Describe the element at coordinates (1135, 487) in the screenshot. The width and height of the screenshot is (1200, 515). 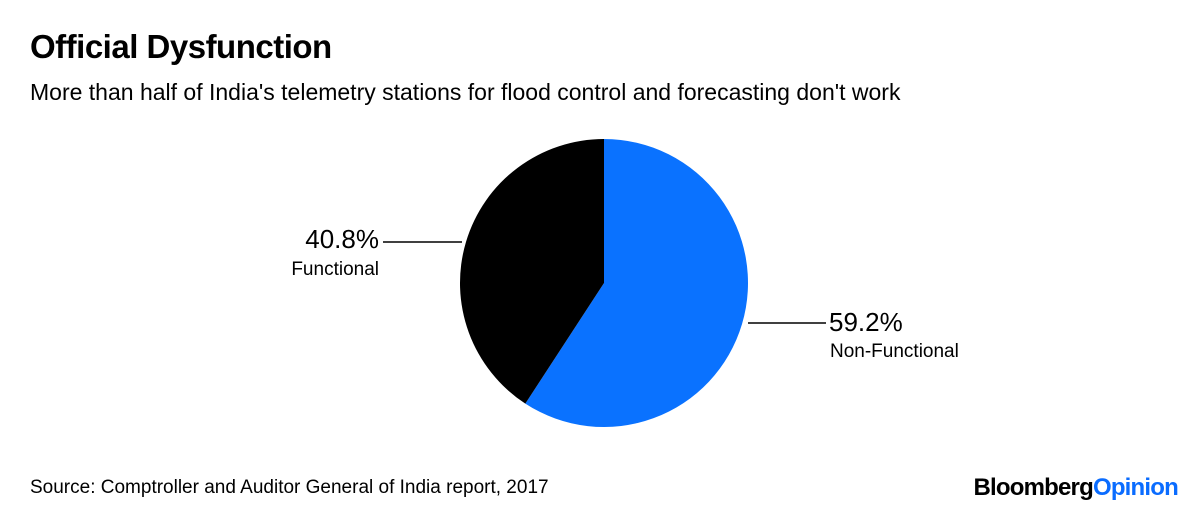
I see `logo-opinion: Opinion` at that location.